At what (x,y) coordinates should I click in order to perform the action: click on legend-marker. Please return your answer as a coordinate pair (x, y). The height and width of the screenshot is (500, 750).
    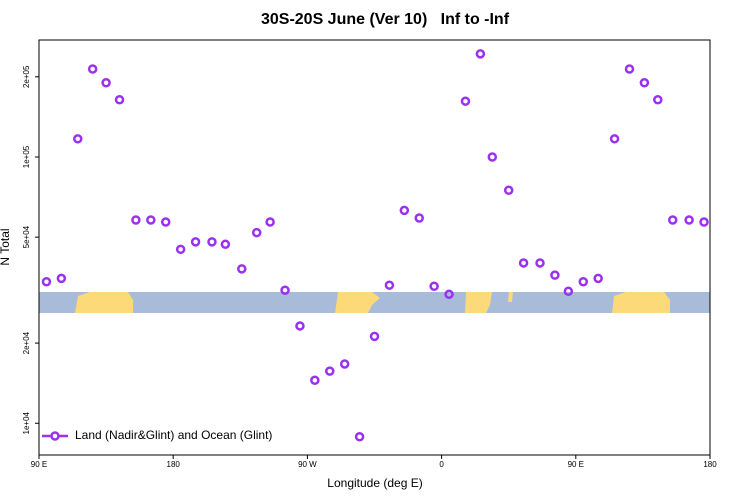
    Looking at the image, I should click on (55, 436).